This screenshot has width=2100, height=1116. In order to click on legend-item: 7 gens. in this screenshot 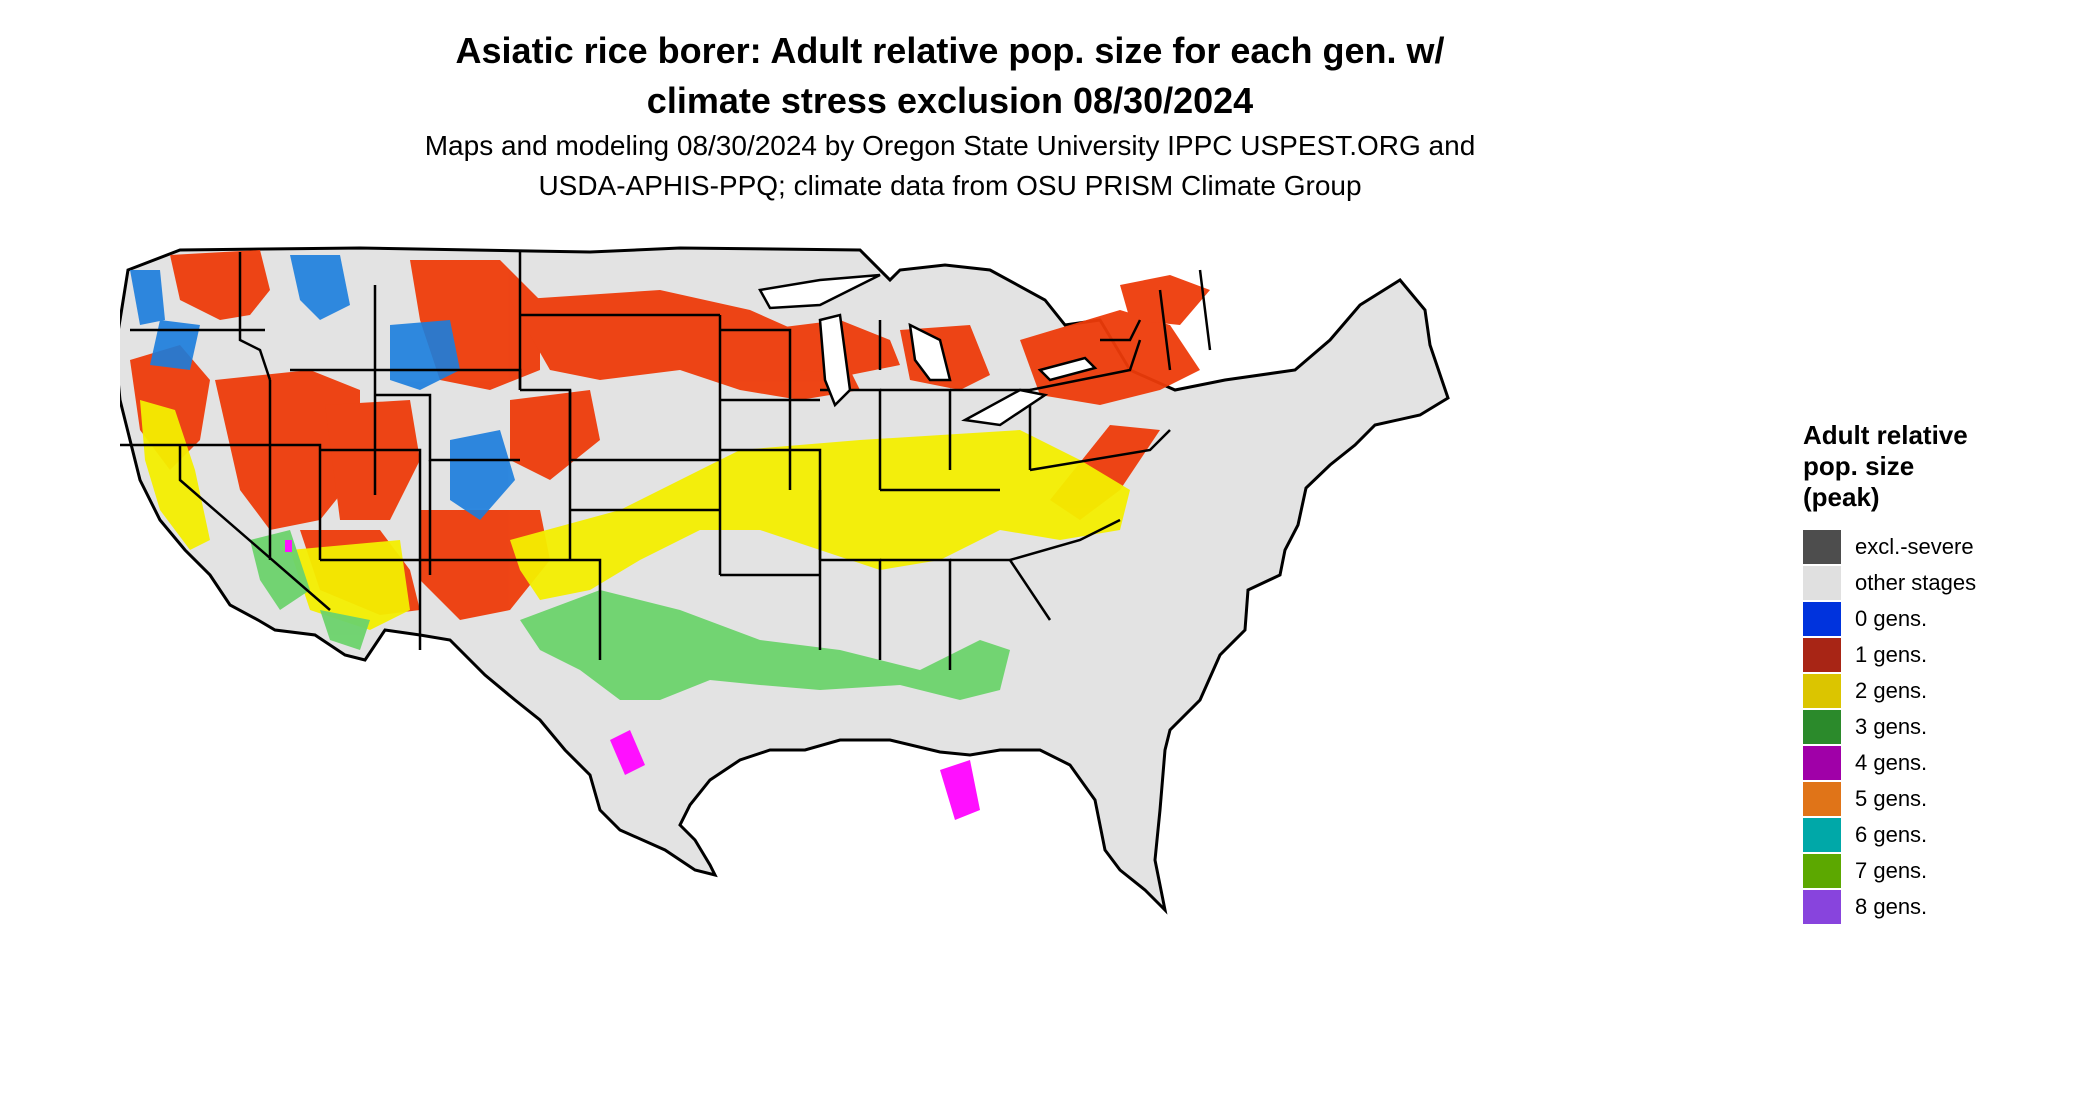, I will do `click(1948, 871)`.